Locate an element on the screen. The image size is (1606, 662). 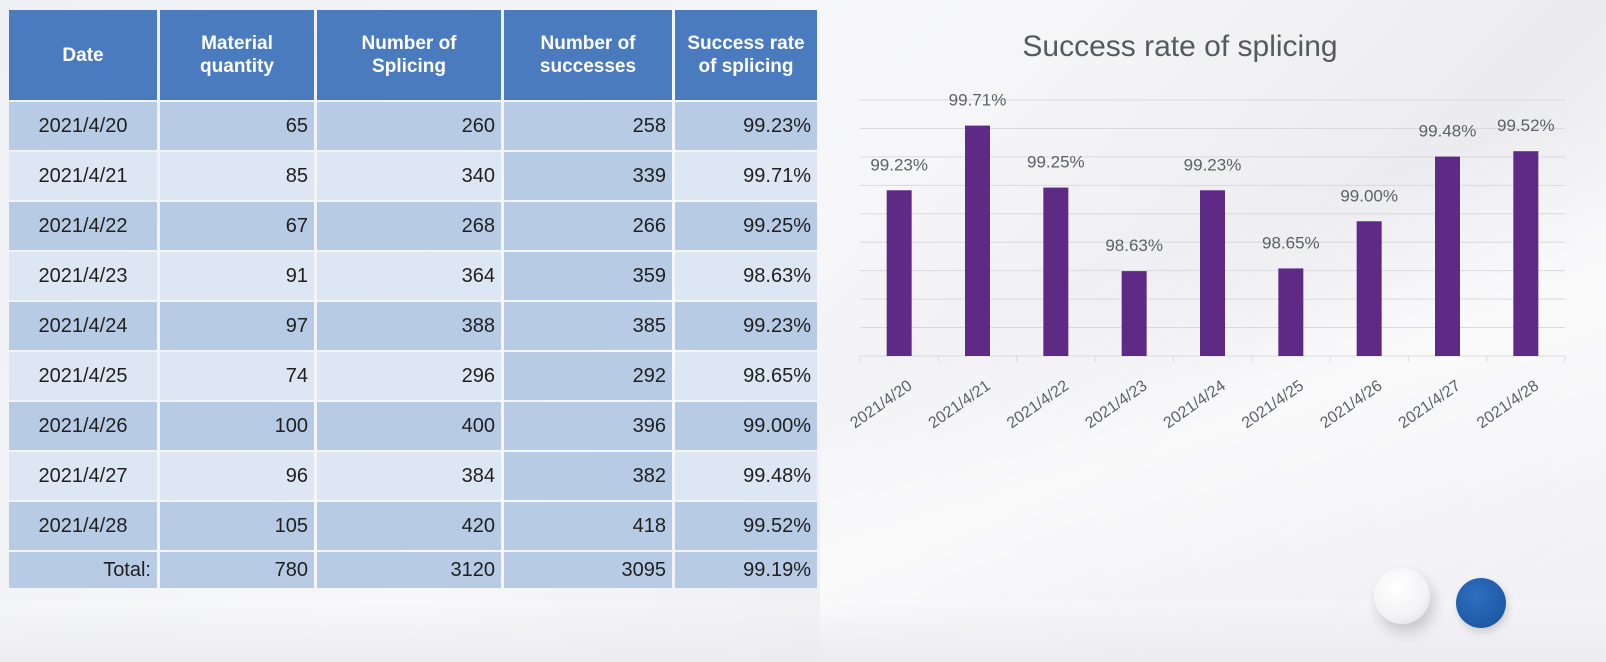
x-tick-label: 2021/4/26 is located at coordinates (1351, 404).